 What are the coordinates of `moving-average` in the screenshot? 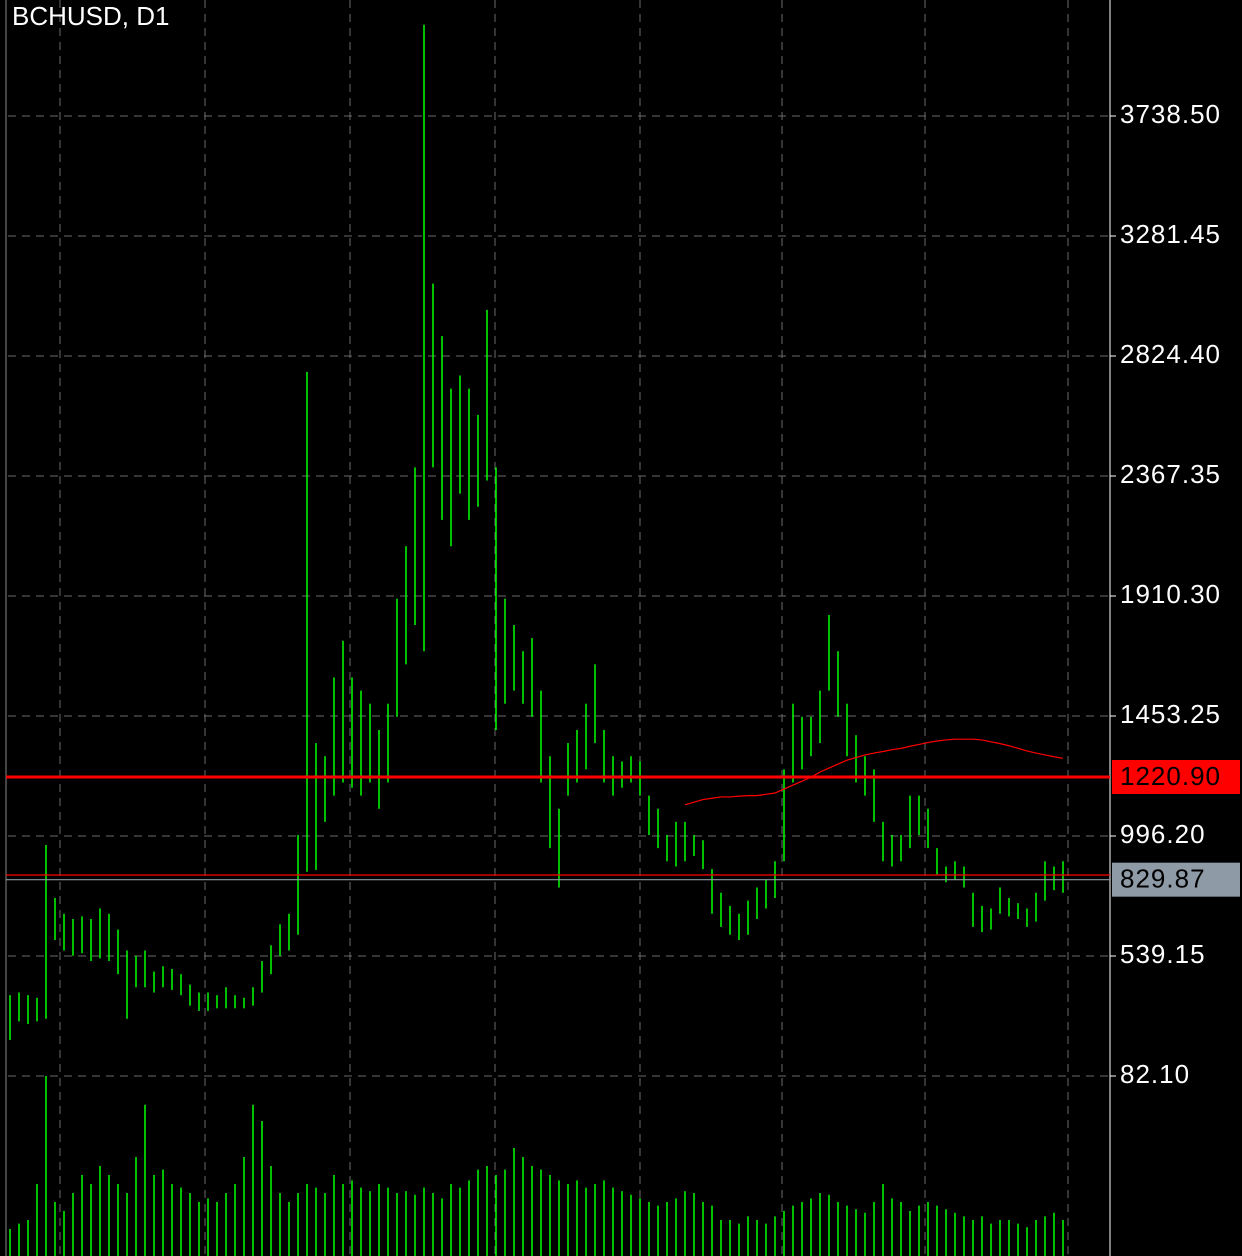 It's located at (874, 772).